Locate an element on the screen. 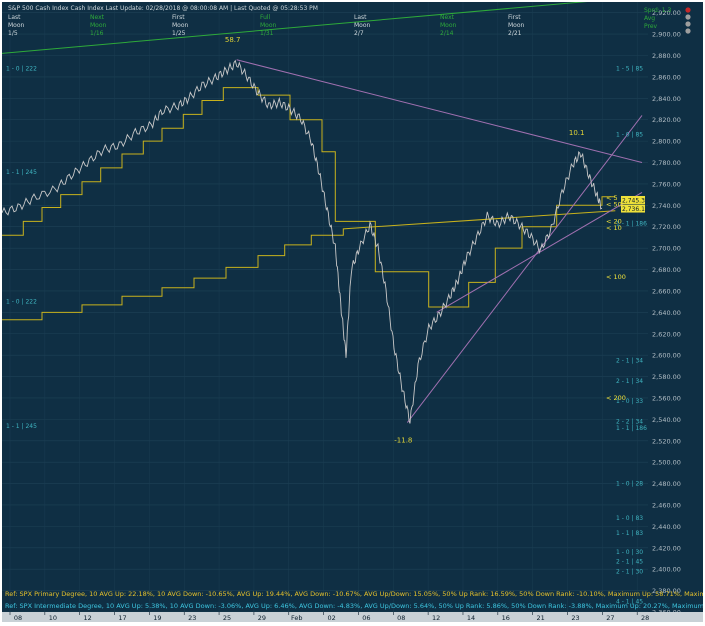 This screenshot has width=705, height=626. pivot-label: 58.7 is located at coordinates (233, 40).